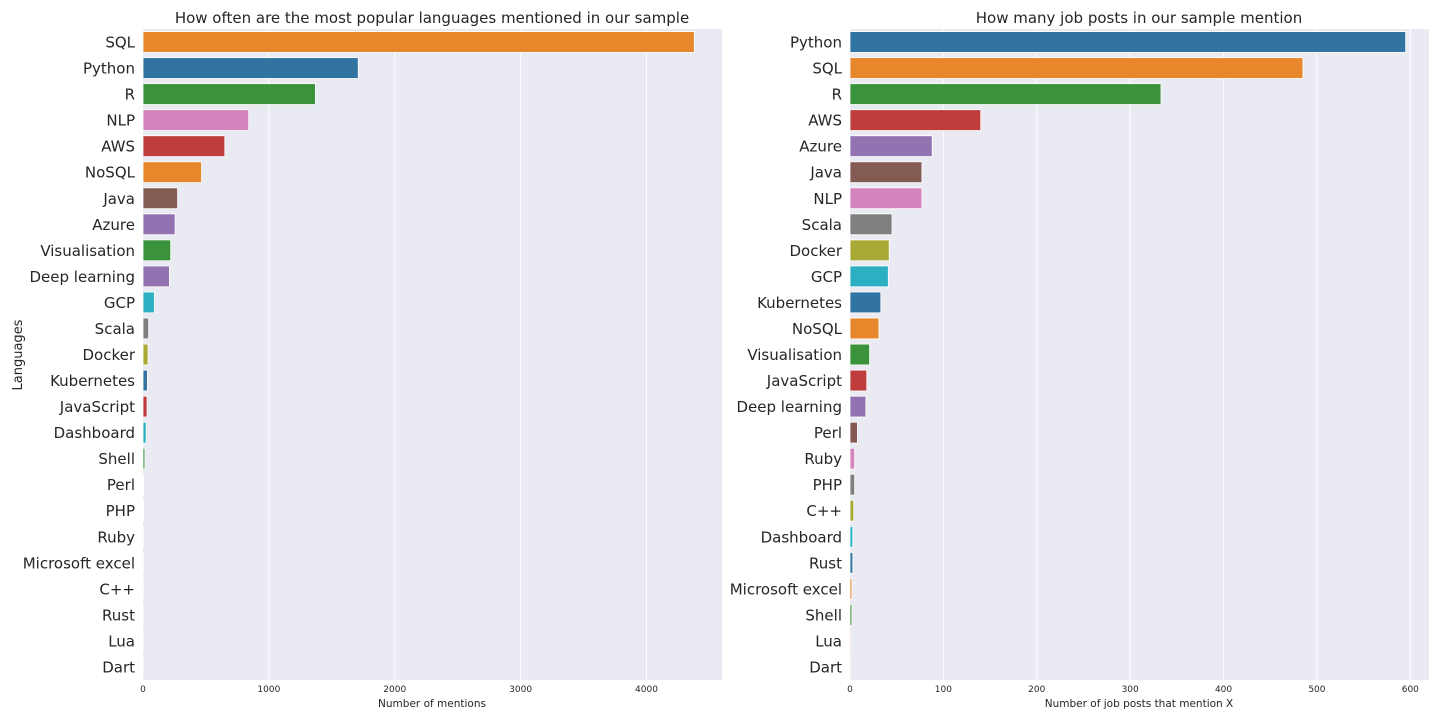 The width and height of the screenshot is (1440, 720). Describe the element at coordinates (1410, 690) in the screenshot. I see `x-tick-label: 600` at that location.